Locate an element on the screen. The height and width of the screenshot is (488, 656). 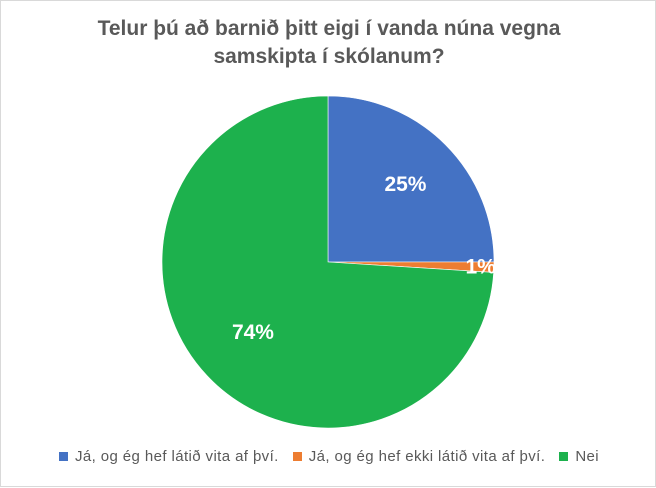
legend-label: Nei is located at coordinates (587, 456).